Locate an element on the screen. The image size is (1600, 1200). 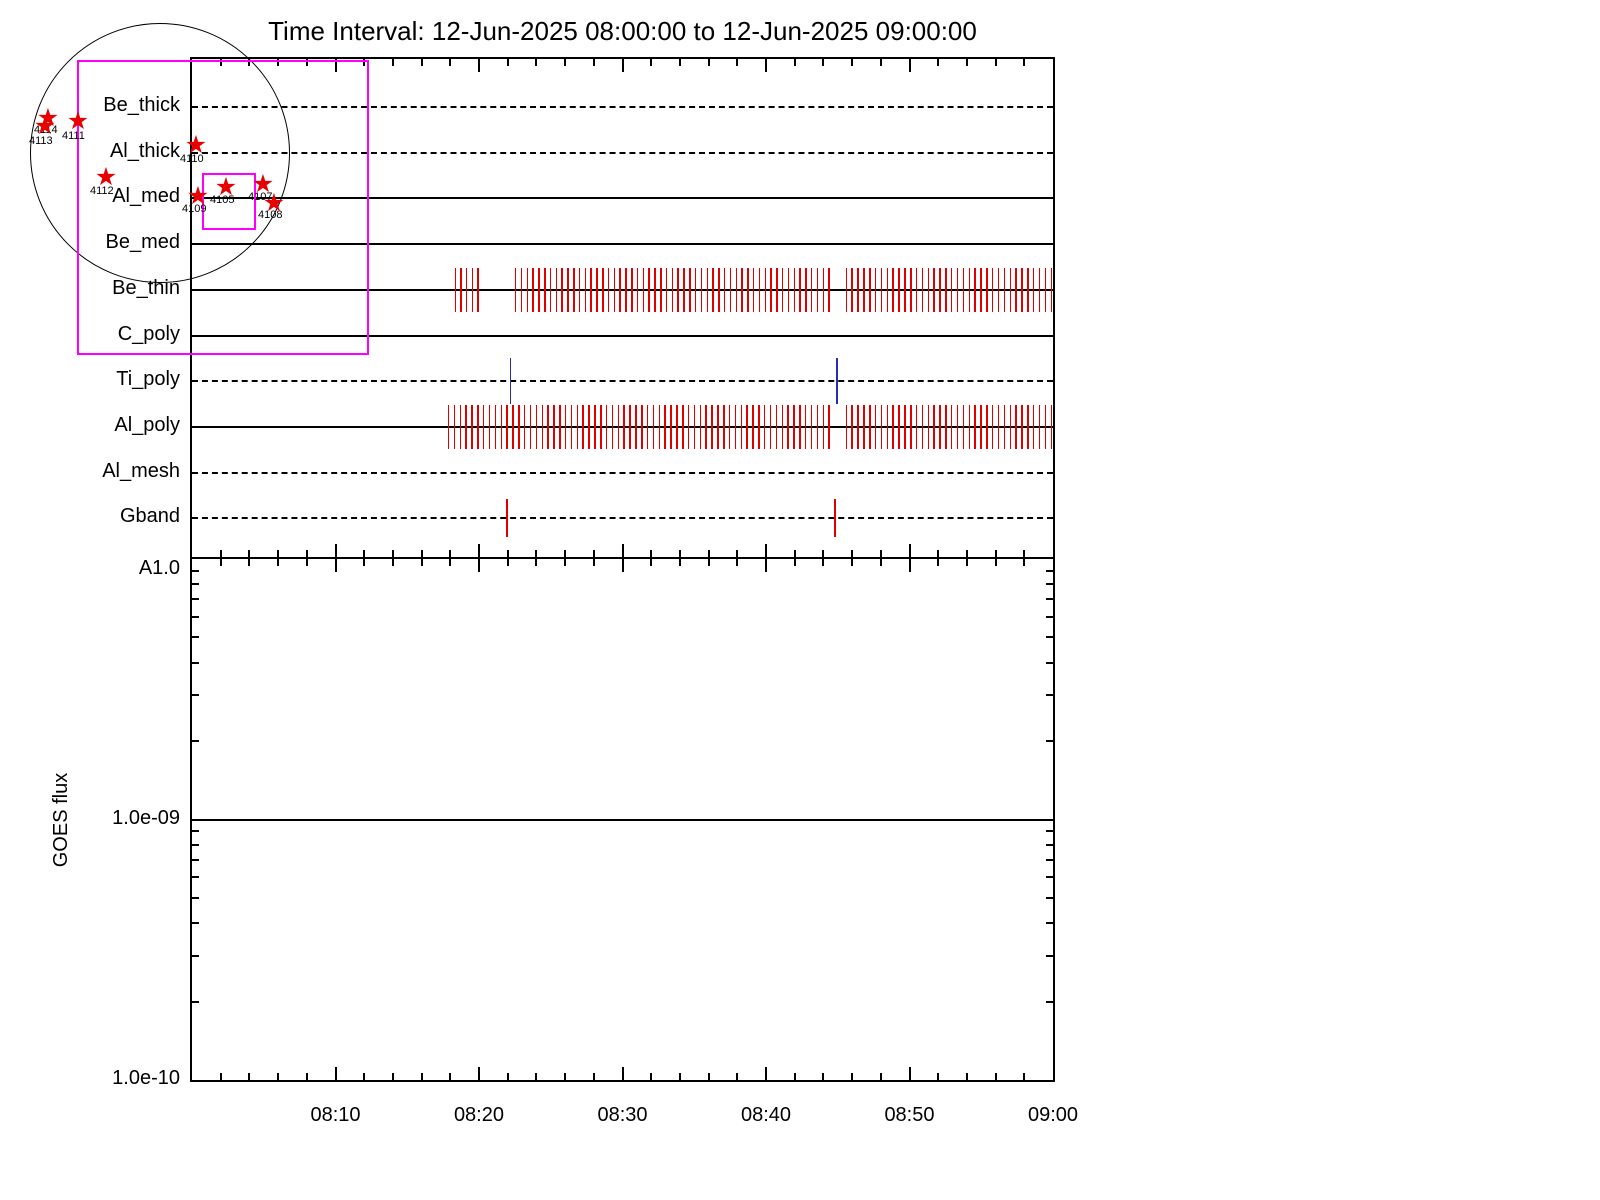
filter-label: Ti_poly is located at coordinates (148, 379).